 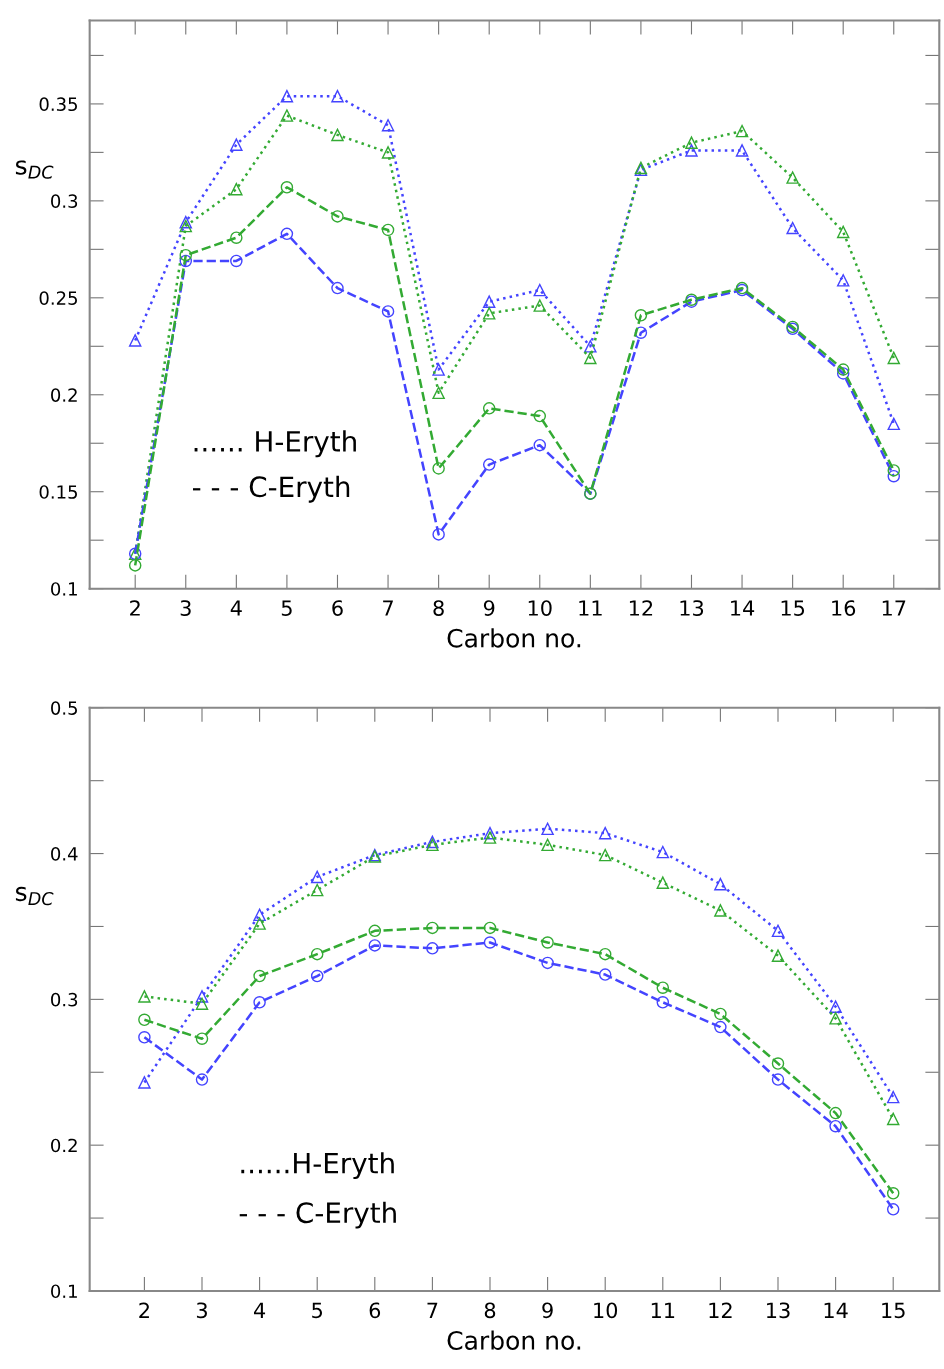 I want to click on y-tick-label: 0.5, so click(x=64, y=708).